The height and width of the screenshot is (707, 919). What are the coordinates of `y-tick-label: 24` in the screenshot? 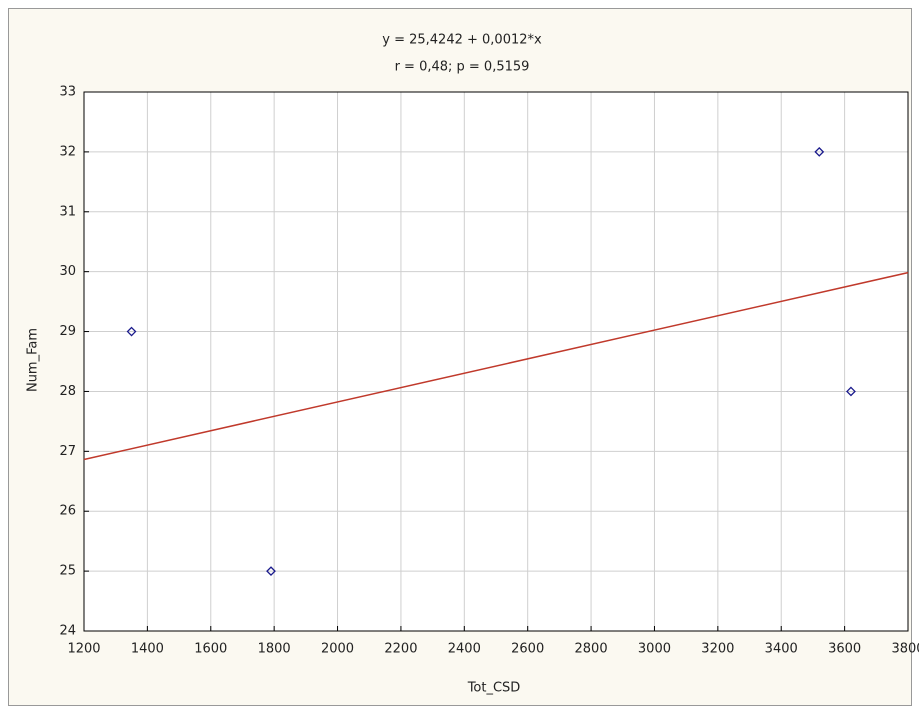 It's located at (67, 631).